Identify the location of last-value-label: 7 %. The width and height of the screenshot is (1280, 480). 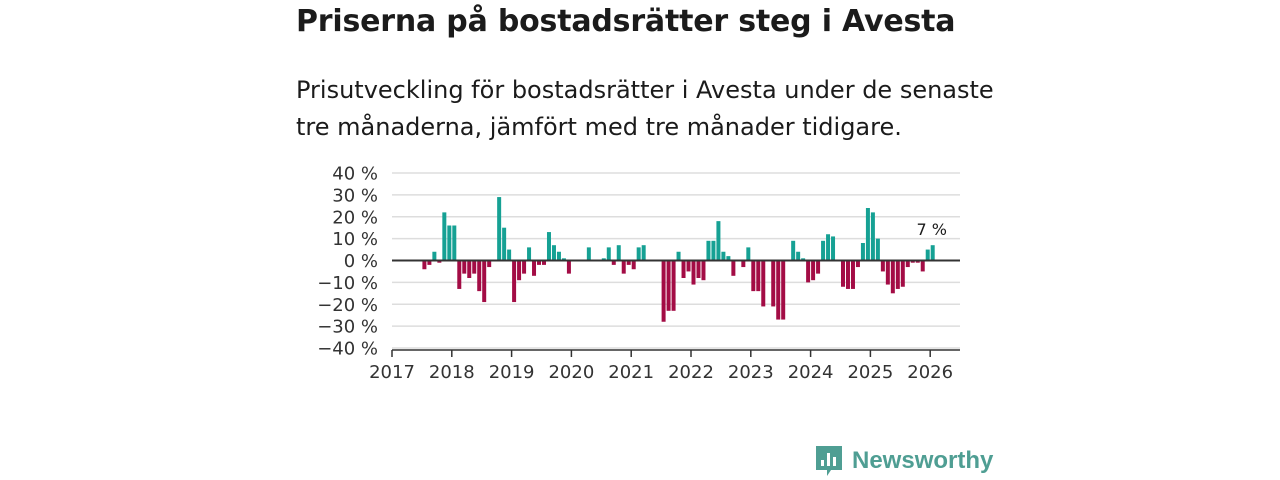
(931, 229).